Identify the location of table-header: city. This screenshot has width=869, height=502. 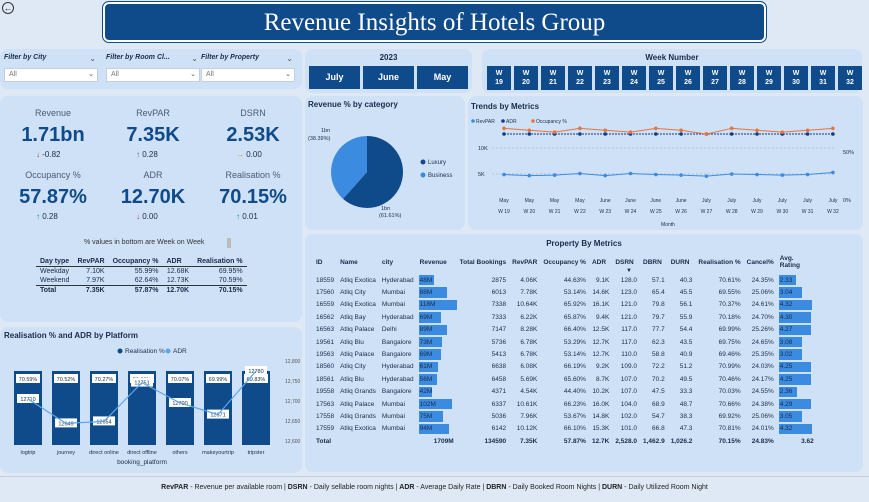
(387, 262).